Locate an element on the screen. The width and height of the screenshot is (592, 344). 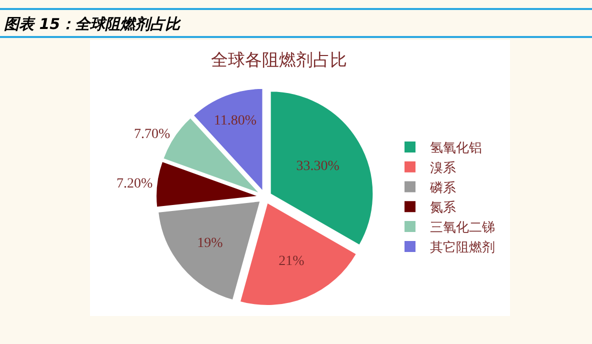
data-label: 33.30% is located at coordinates (318, 166).